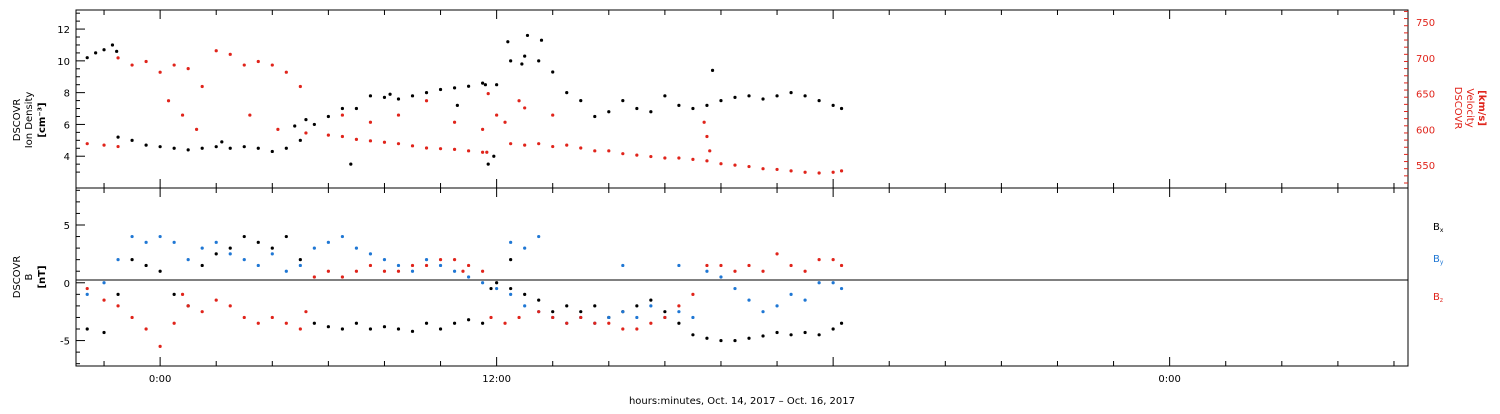 This screenshot has height=414, width=1500. I want to click on legend-by-label: B, so click(1436, 259).